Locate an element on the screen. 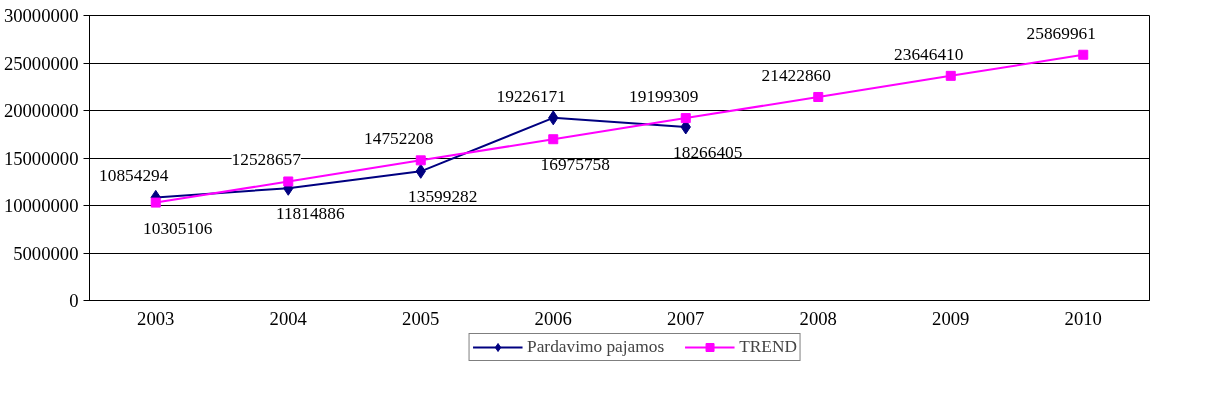  data-label: 11814886 is located at coordinates (310, 214).